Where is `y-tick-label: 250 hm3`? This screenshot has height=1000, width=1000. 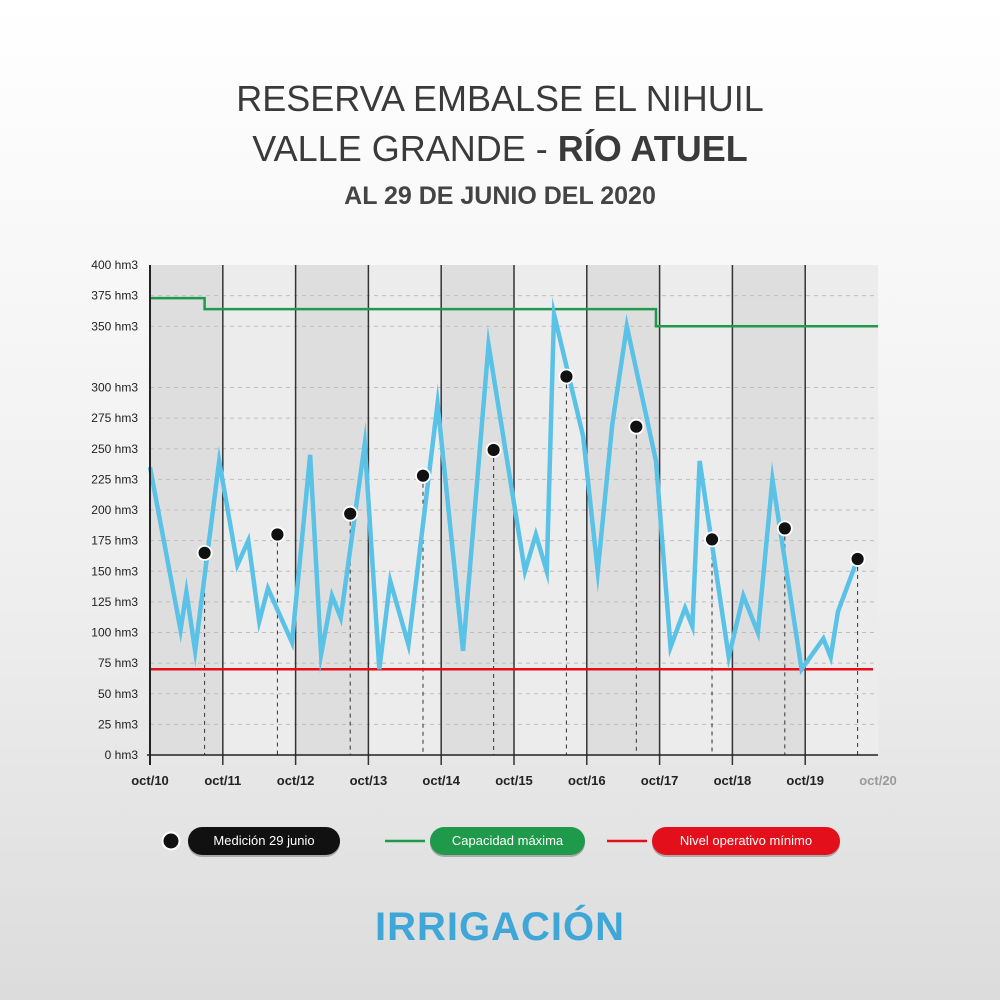 y-tick-label: 250 hm3 is located at coordinates (114, 449).